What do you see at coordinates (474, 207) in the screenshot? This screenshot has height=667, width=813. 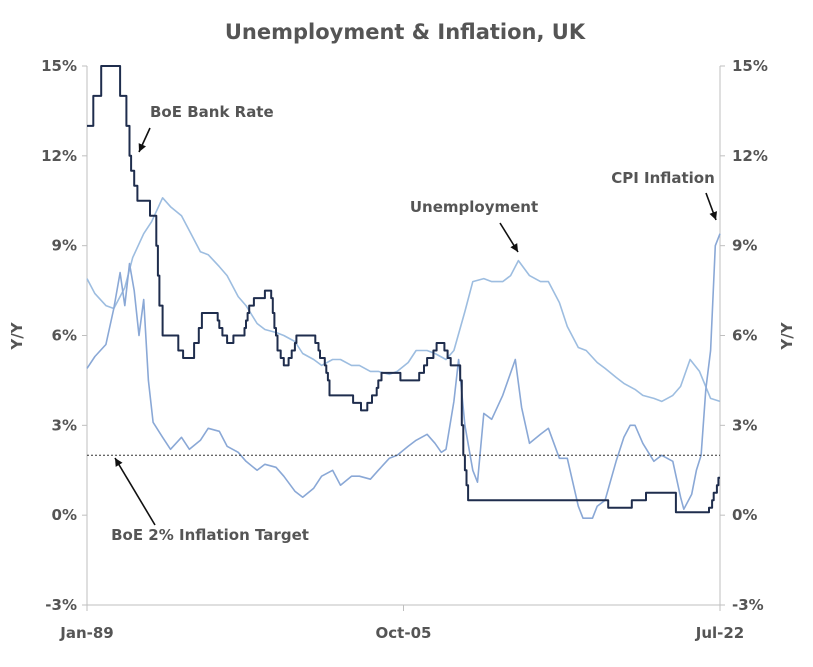 I see `annotation-unemployment: Unemployment` at bounding box center [474, 207].